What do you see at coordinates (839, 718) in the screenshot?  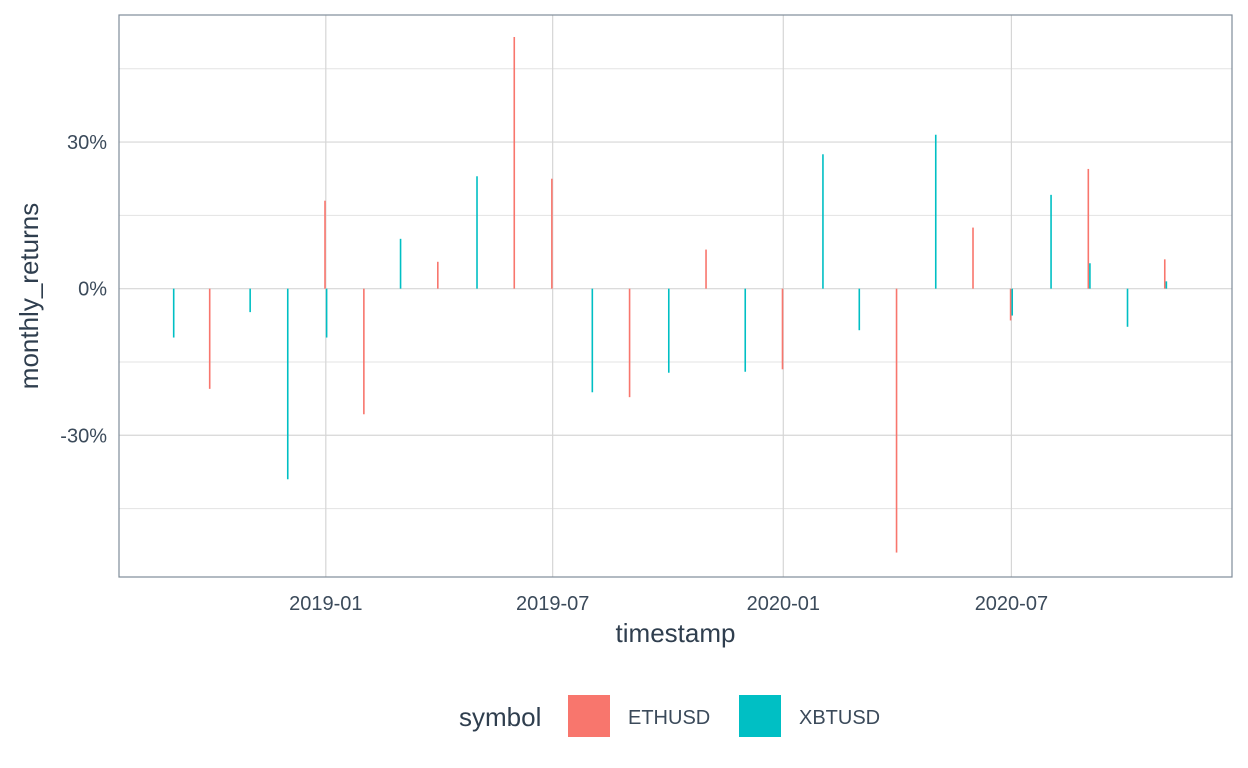 I see `legend-label-xbtusd: XBTUSD` at bounding box center [839, 718].